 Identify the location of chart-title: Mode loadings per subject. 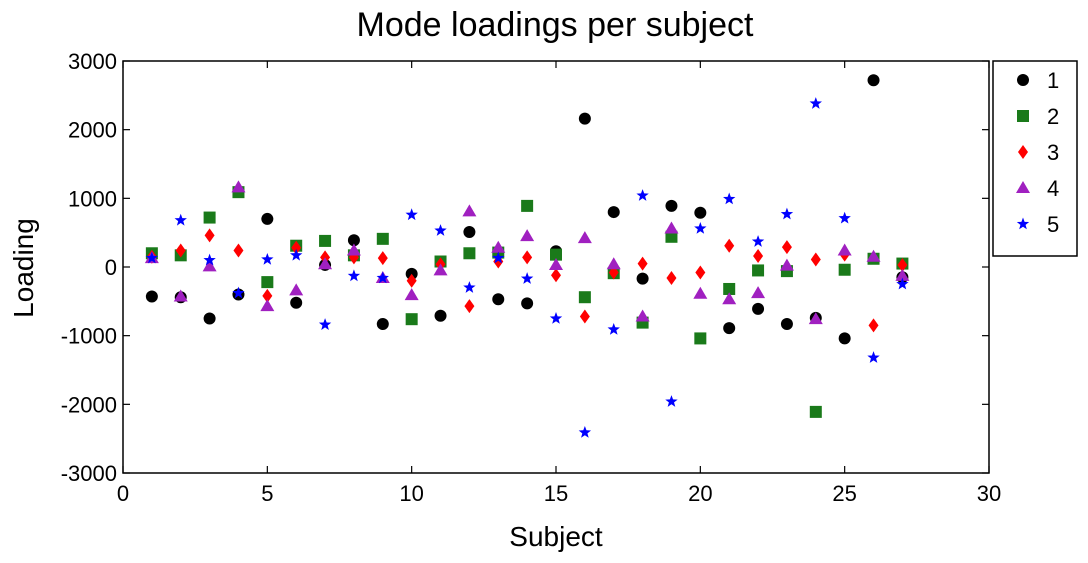
(555, 25).